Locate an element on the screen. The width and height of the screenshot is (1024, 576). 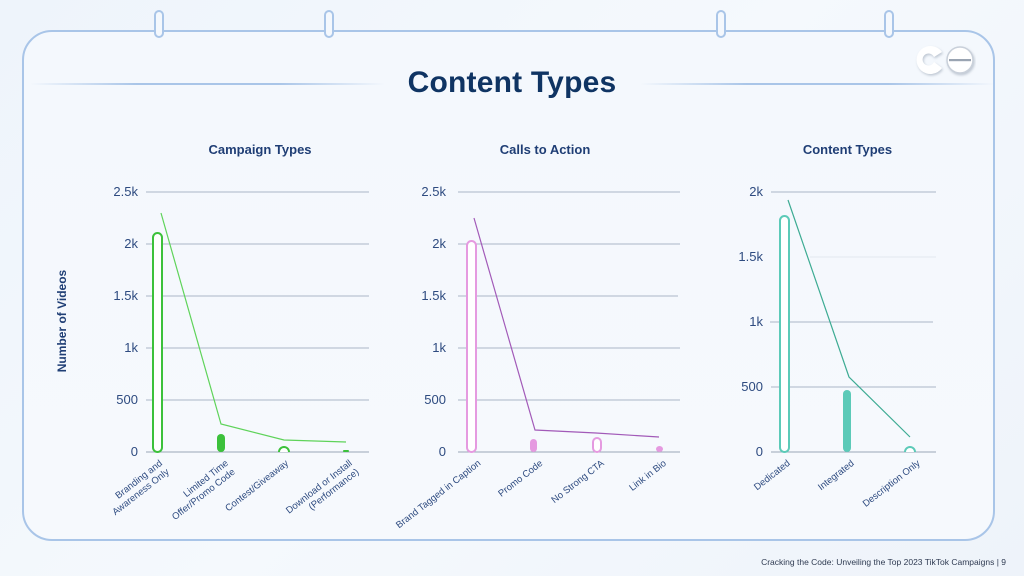
bar-limited-time-offer is located at coordinates (221, 443).